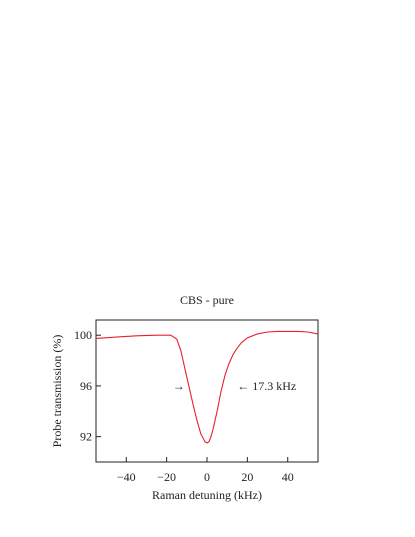 The width and height of the screenshot is (415, 537). Describe the element at coordinates (126, 477) in the screenshot. I see `x-tick-label: −40` at that location.